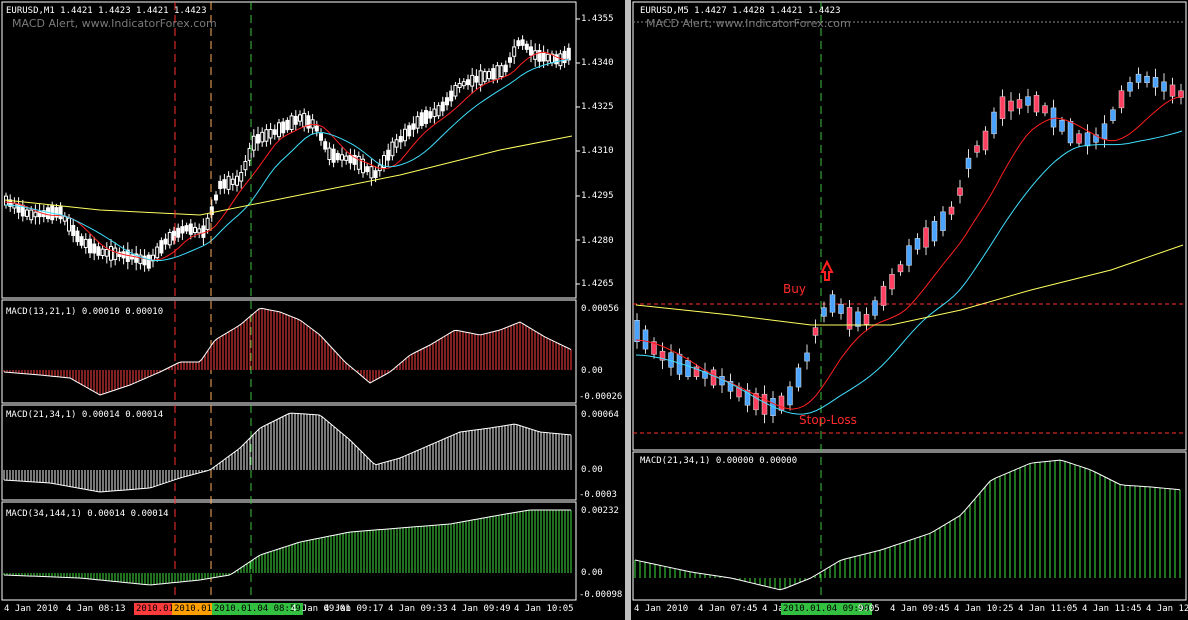 This screenshot has height=620, width=1188. Describe the element at coordinates (628, 310) in the screenshot. I see `window-divider` at that location.